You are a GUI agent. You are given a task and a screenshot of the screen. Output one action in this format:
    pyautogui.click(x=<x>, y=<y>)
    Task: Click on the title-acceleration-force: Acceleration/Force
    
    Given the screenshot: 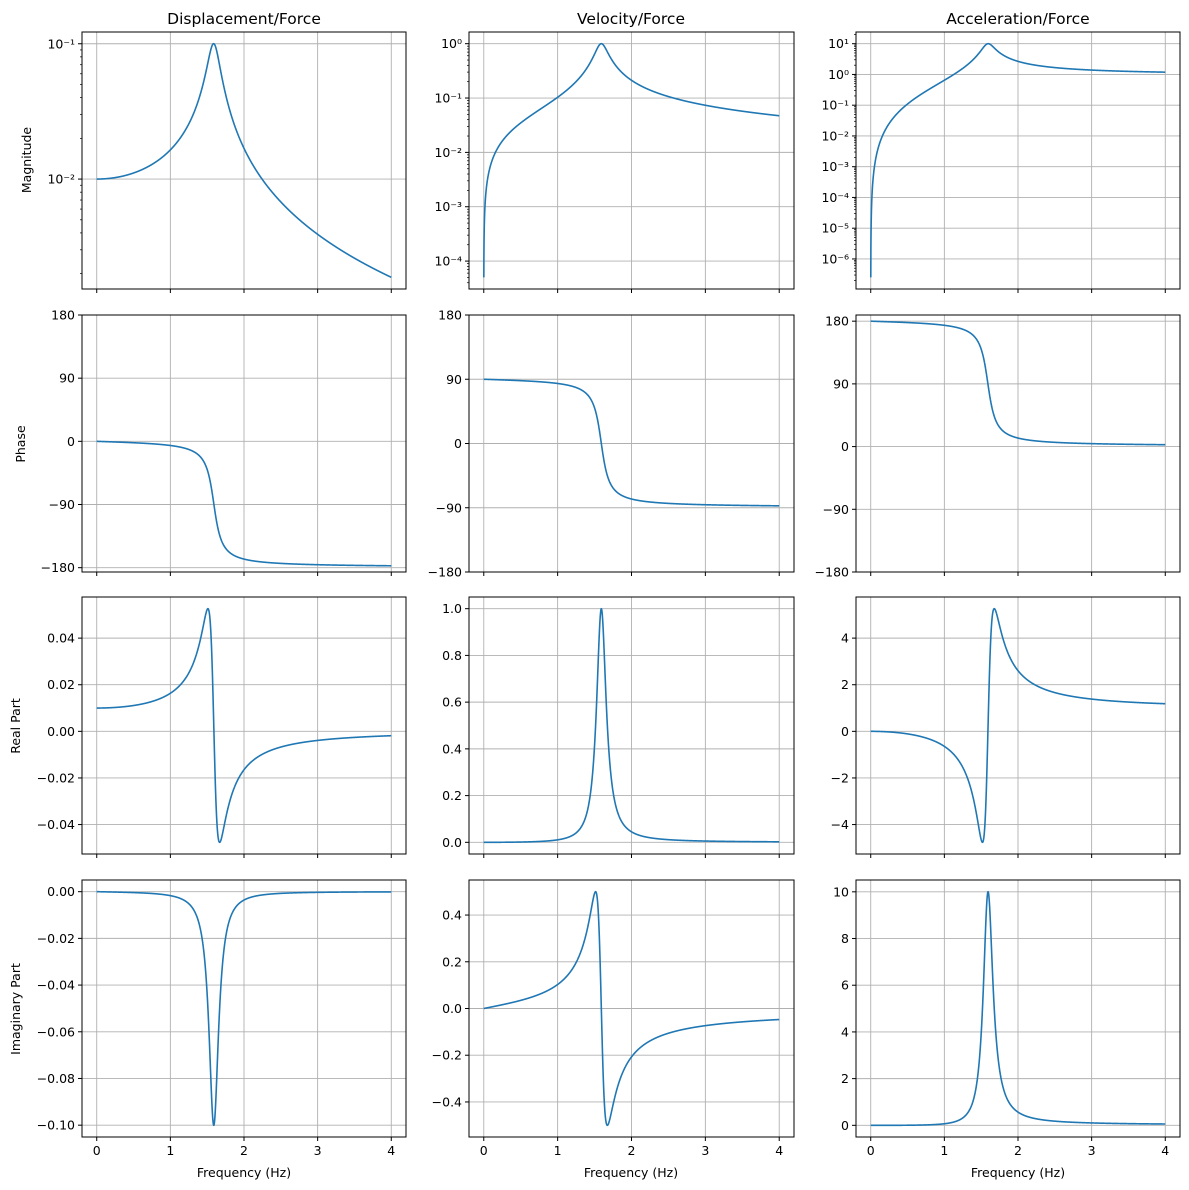 What is the action you would take?
    pyautogui.click(x=1017, y=19)
    